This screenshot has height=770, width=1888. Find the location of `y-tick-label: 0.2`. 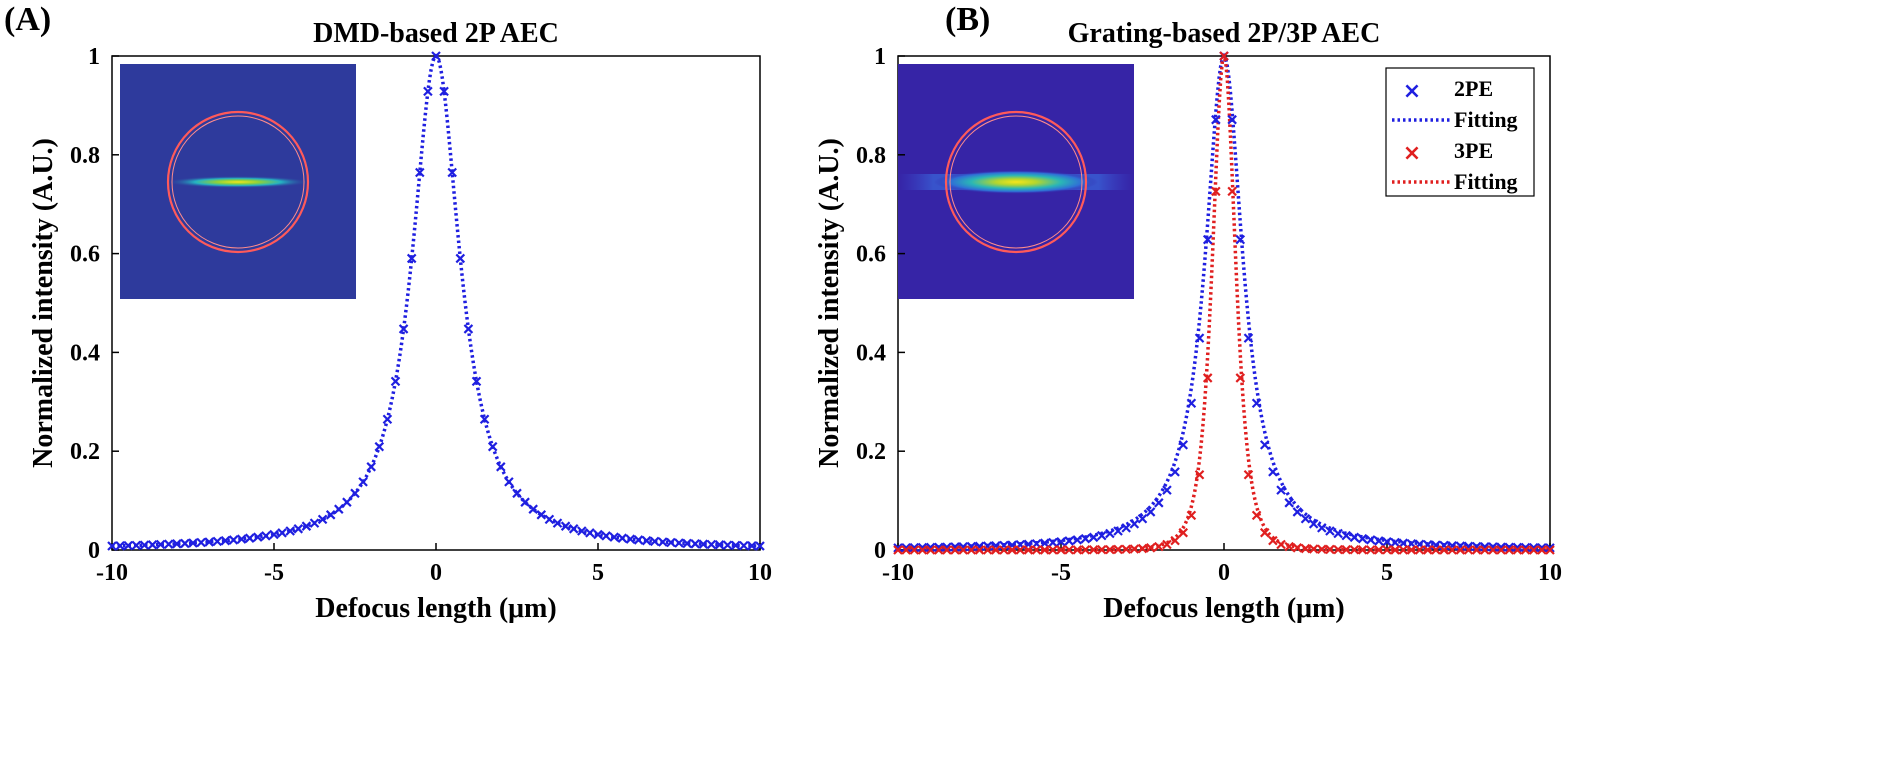

y-tick-label: 0.2 is located at coordinates (85, 452).